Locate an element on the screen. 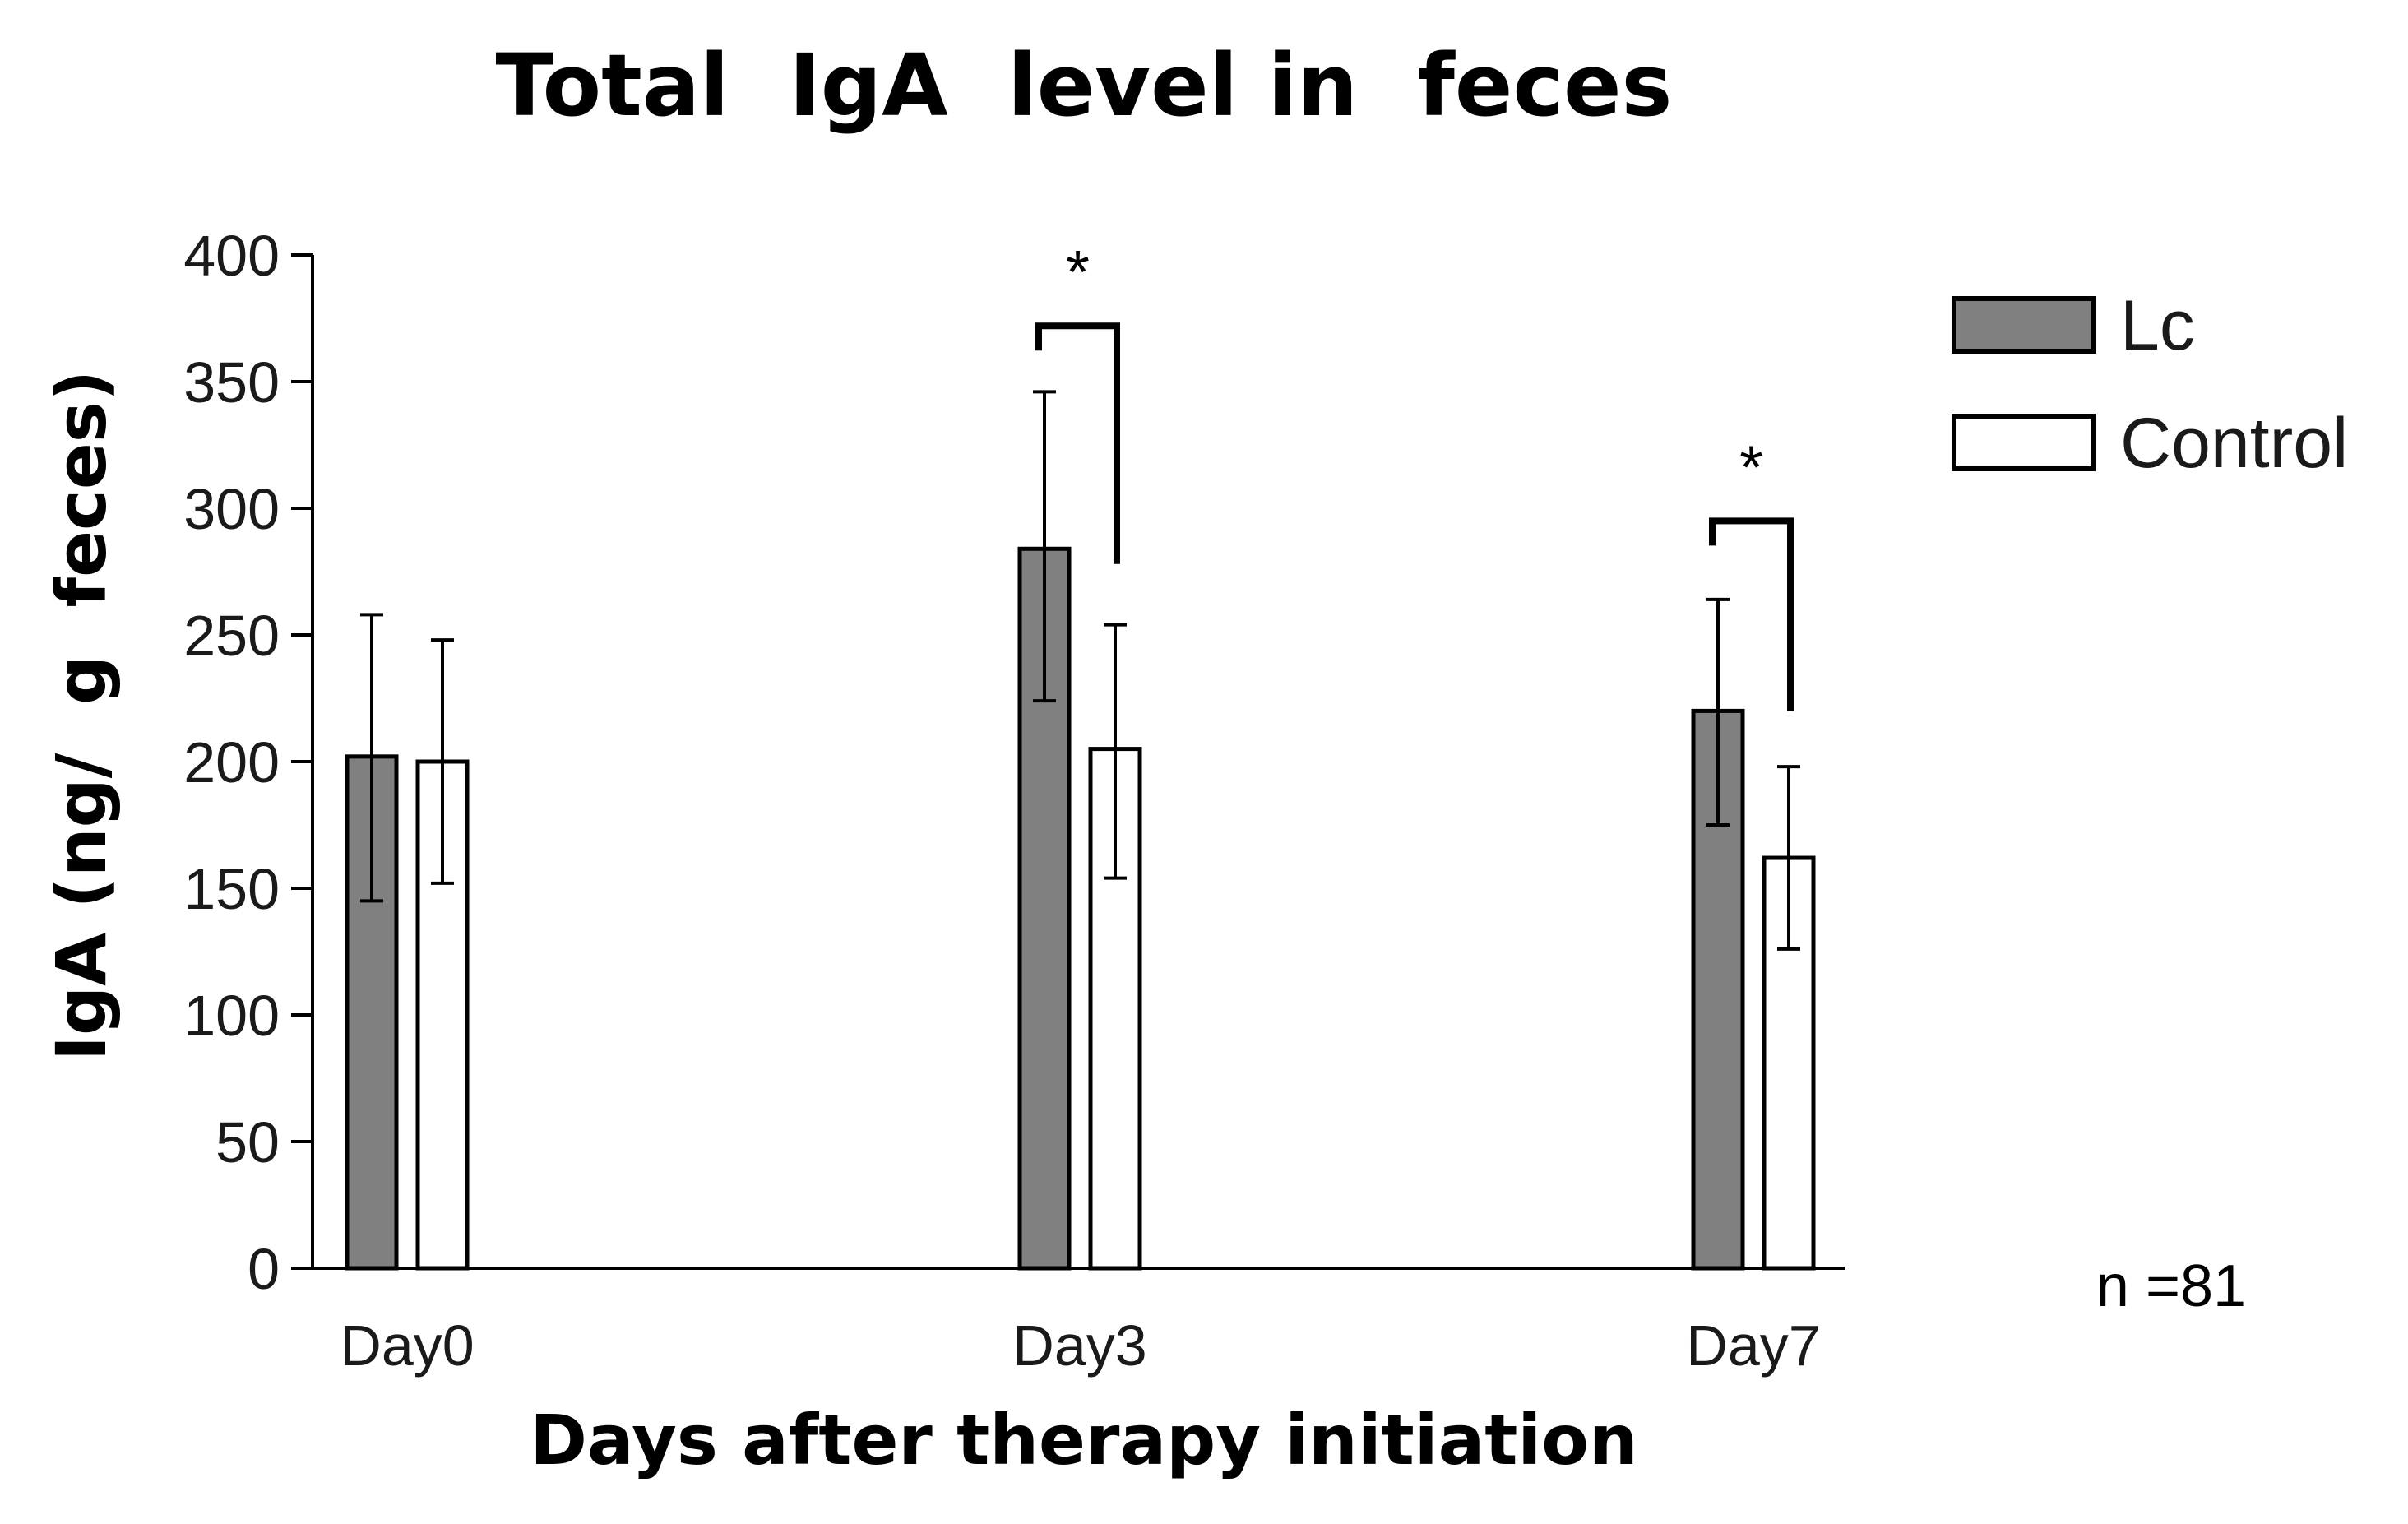 The width and height of the screenshot is (2408, 1524). error-bar-control-day7 is located at coordinates (1788, 858).